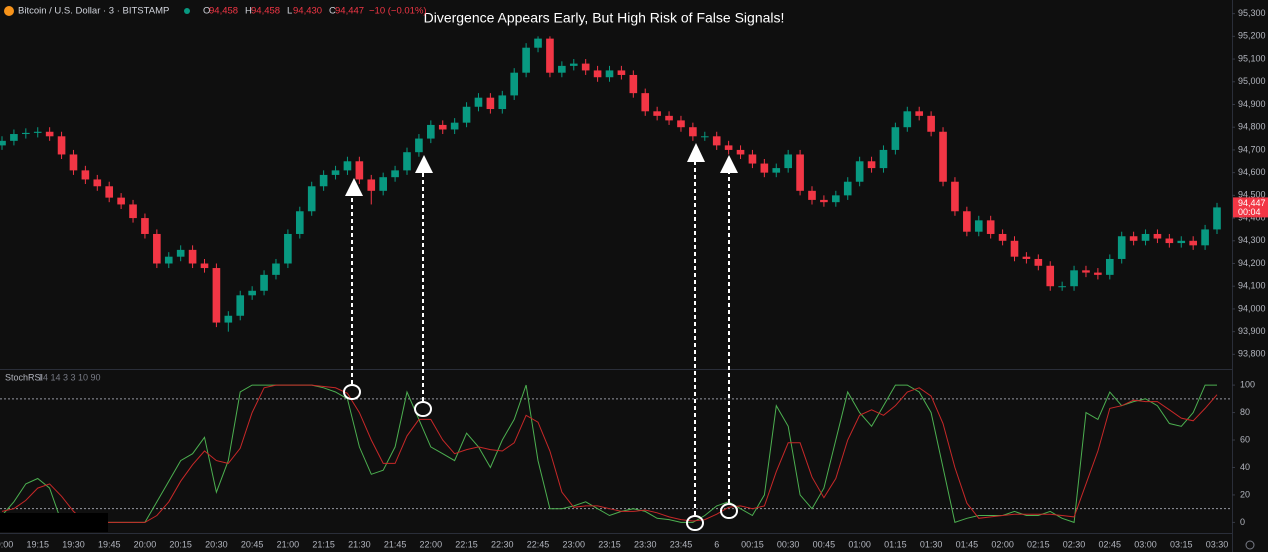  What do you see at coordinates (248, 11) in the screenshot?
I see `ohlc-key: H` at bounding box center [248, 11].